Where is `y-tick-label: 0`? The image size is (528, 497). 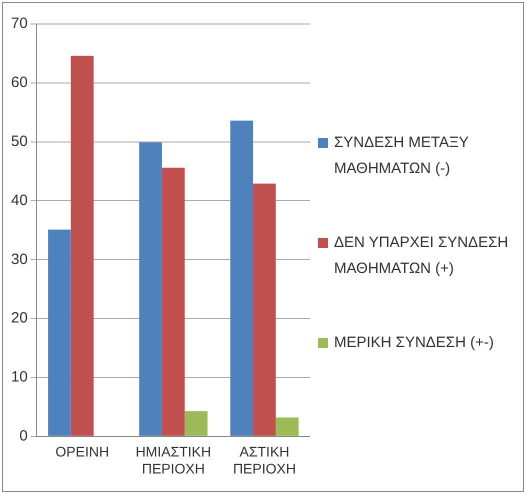 y-tick-label: 0 is located at coordinates (23, 436).